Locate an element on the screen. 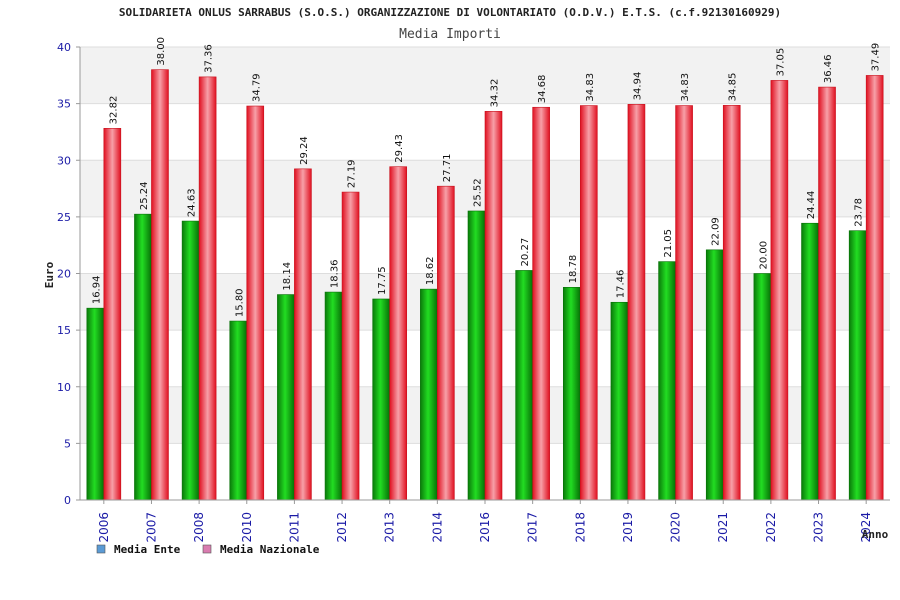 Image resolution: width=900 pixels, height=600 pixels. x-tick-label: 2006 is located at coordinates (104, 527).